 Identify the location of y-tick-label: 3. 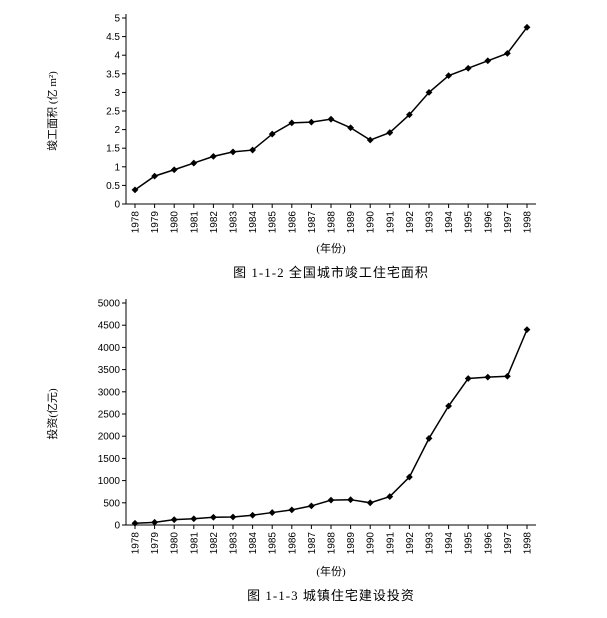
(117, 93).